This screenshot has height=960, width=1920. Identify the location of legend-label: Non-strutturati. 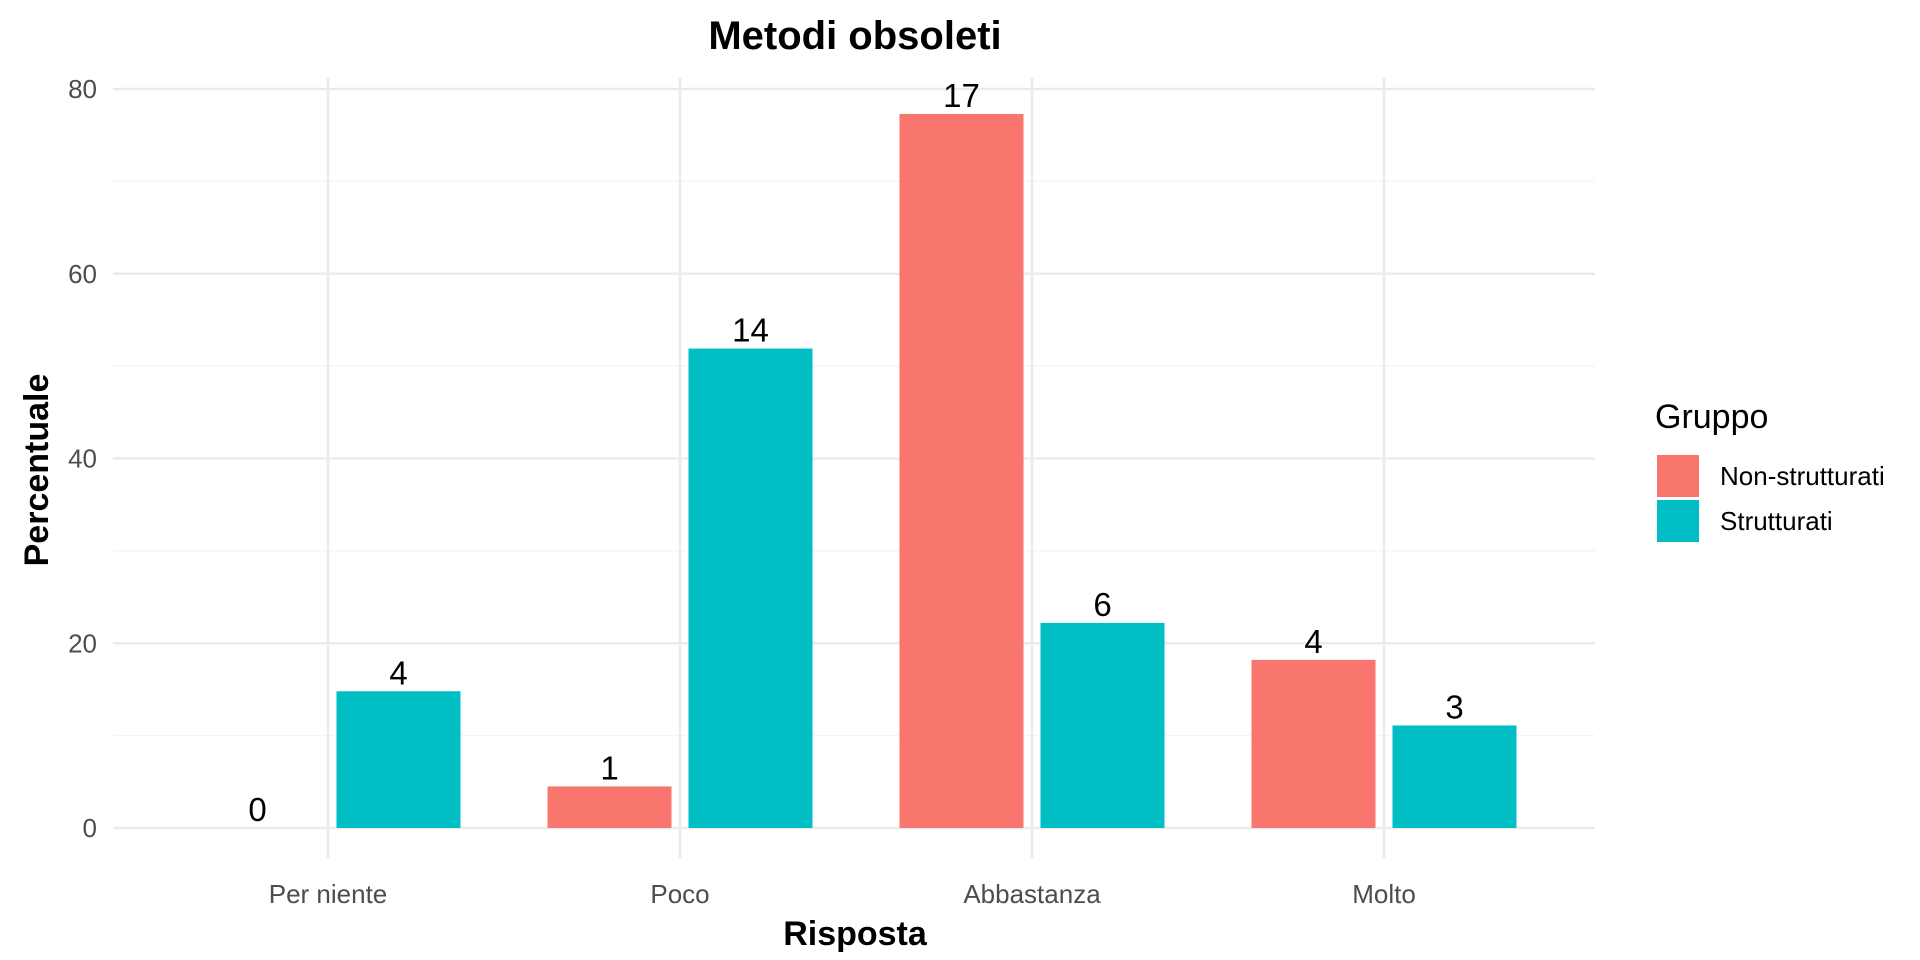
(1802, 476).